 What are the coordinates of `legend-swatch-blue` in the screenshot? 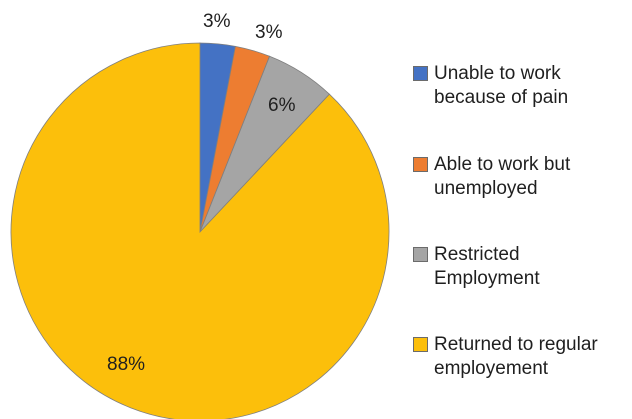 It's located at (420, 73).